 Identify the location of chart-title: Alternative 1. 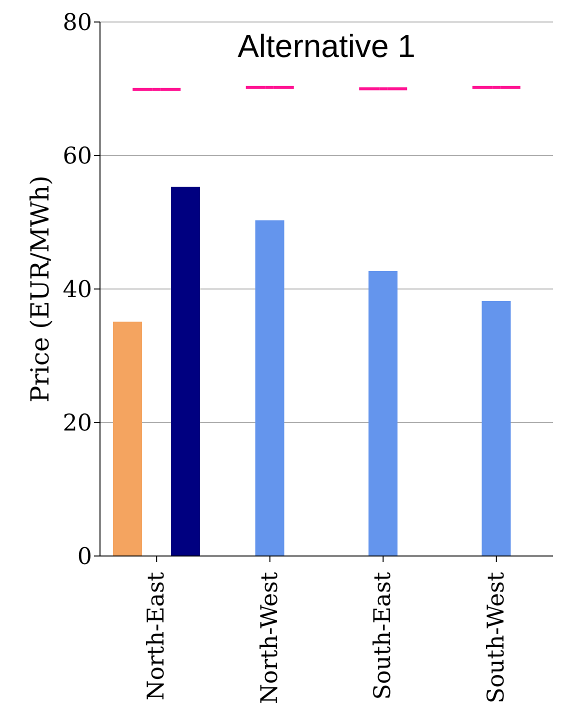
(326, 46).